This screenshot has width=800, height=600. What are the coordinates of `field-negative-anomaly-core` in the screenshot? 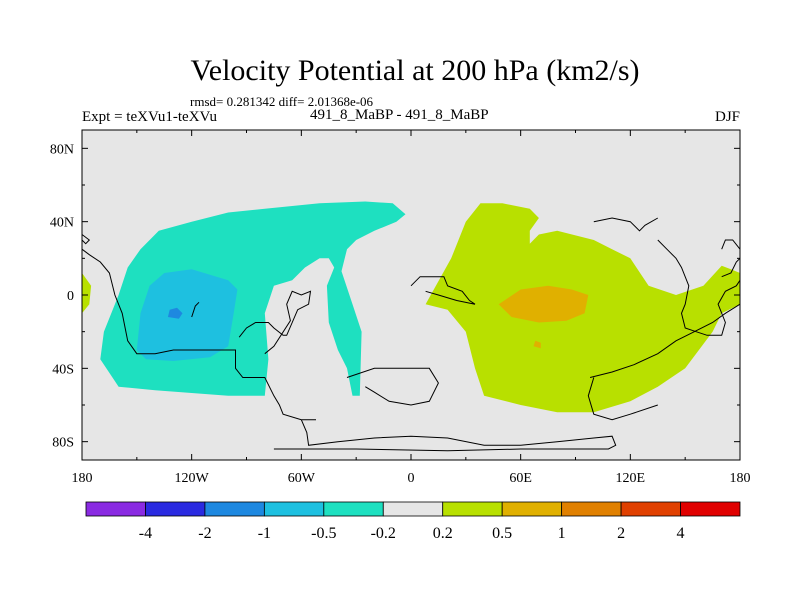 It's located at (175, 313).